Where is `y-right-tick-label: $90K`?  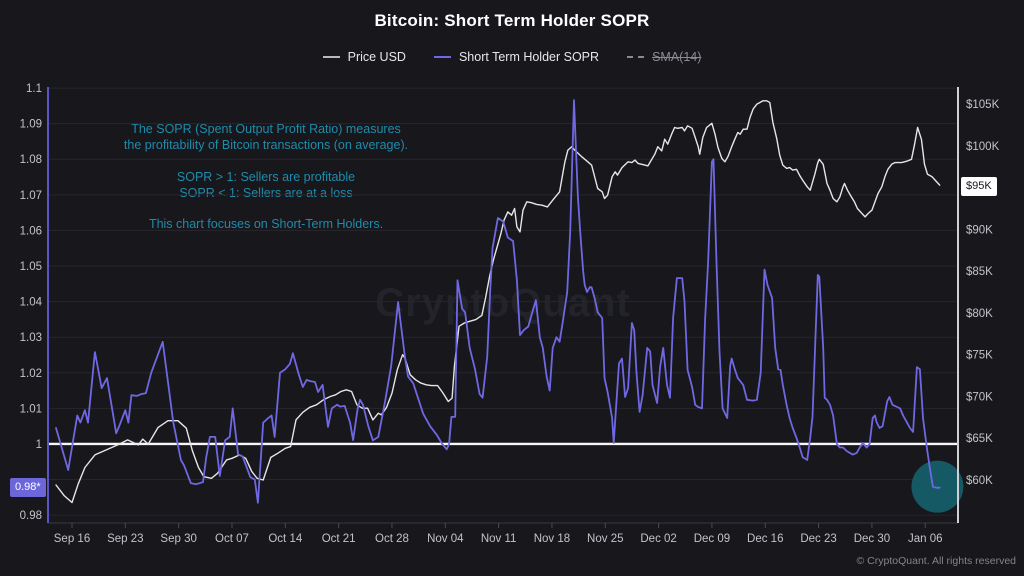 y-right-tick-label: $90K is located at coordinates (979, 230).